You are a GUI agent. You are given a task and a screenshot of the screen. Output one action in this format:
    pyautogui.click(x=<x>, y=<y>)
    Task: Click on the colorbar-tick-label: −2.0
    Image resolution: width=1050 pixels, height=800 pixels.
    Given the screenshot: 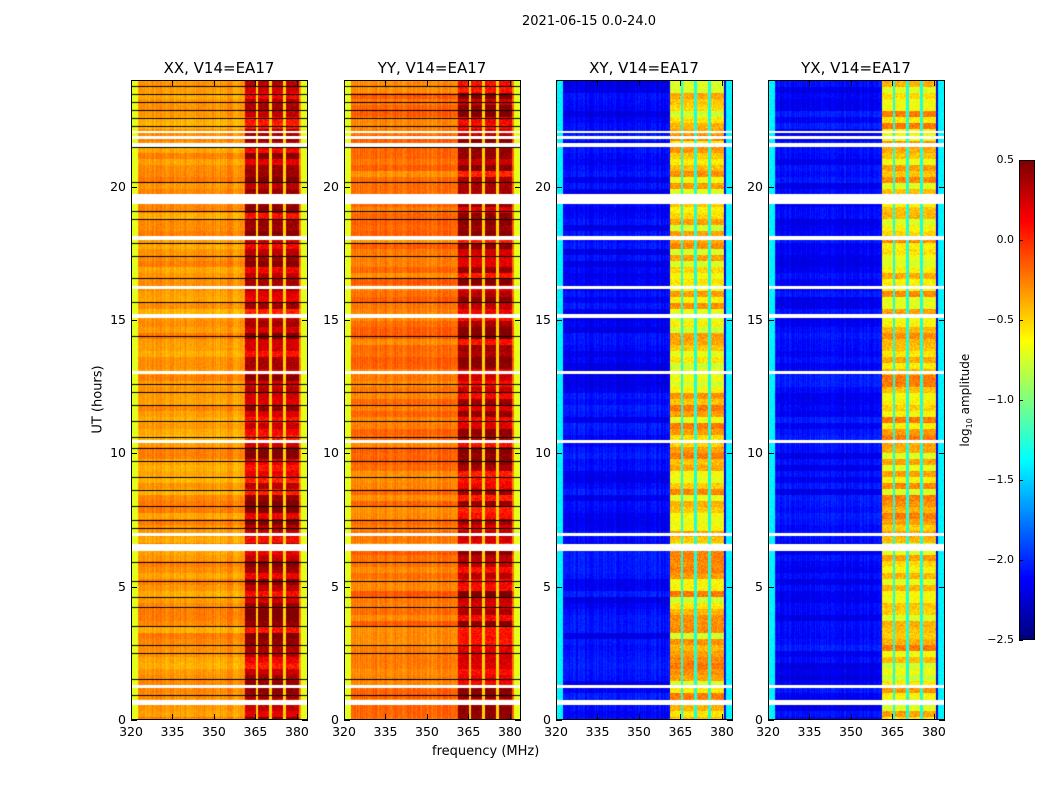 What is the action you would take?
    pyautogui.click(x=1000, y=559)
    